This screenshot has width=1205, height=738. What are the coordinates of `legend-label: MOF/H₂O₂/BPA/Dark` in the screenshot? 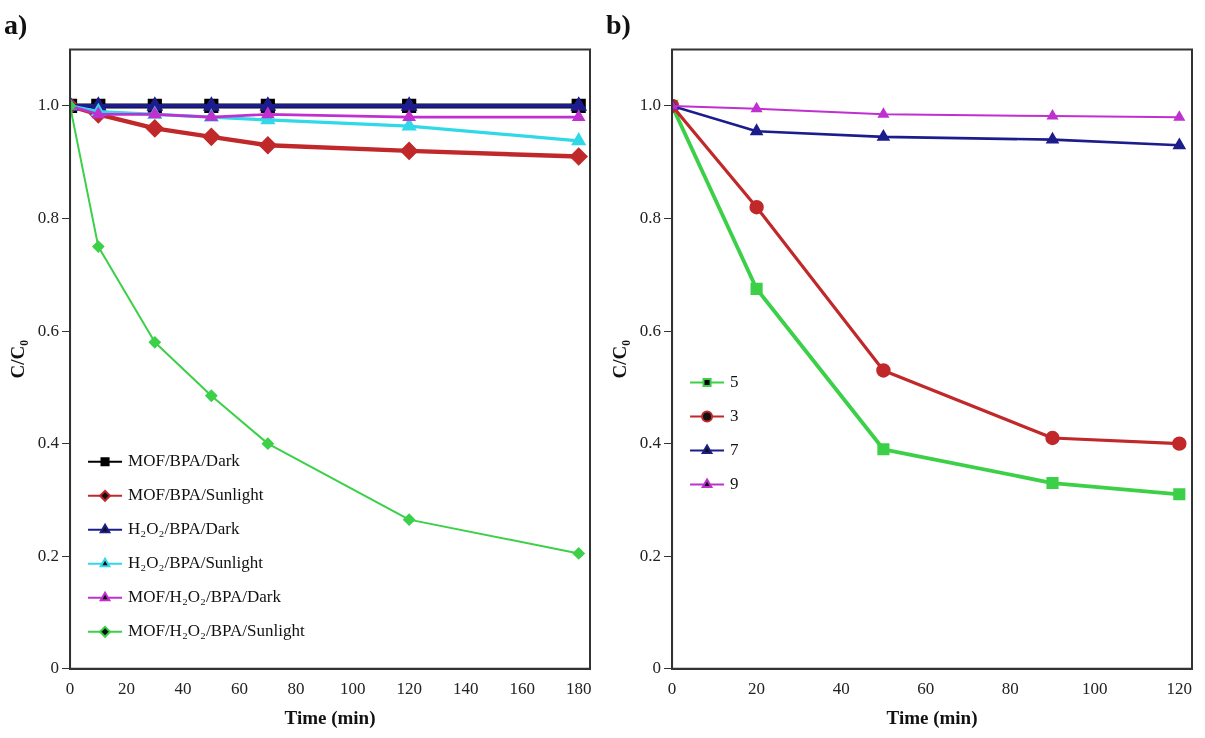 It's located at (205, 597).